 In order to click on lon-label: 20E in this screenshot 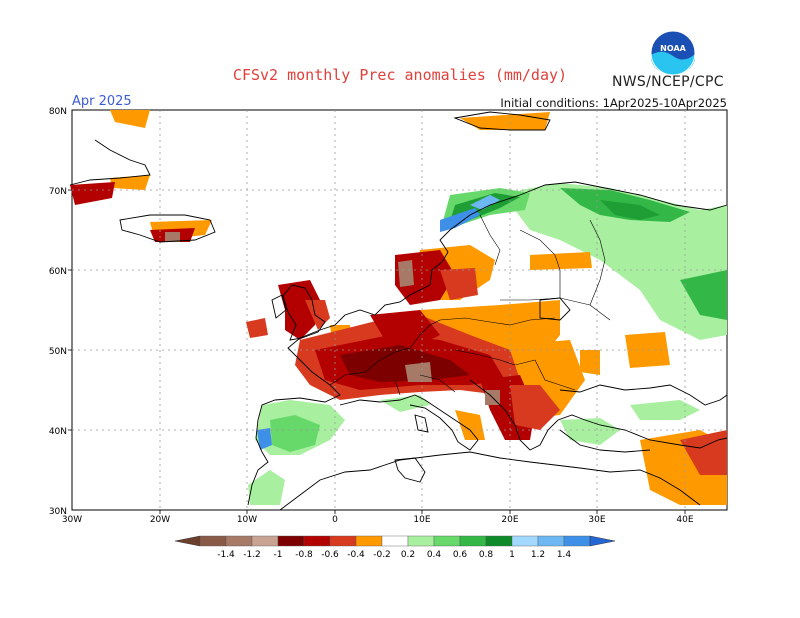, I will do `click(509, 520)`.